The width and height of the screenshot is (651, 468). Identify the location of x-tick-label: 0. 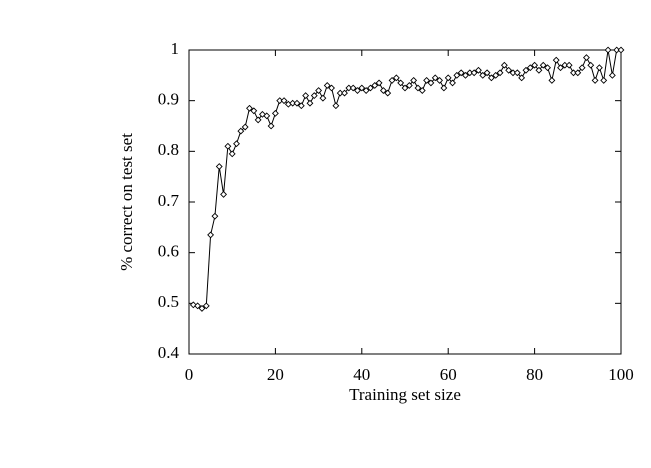
(189, 374).